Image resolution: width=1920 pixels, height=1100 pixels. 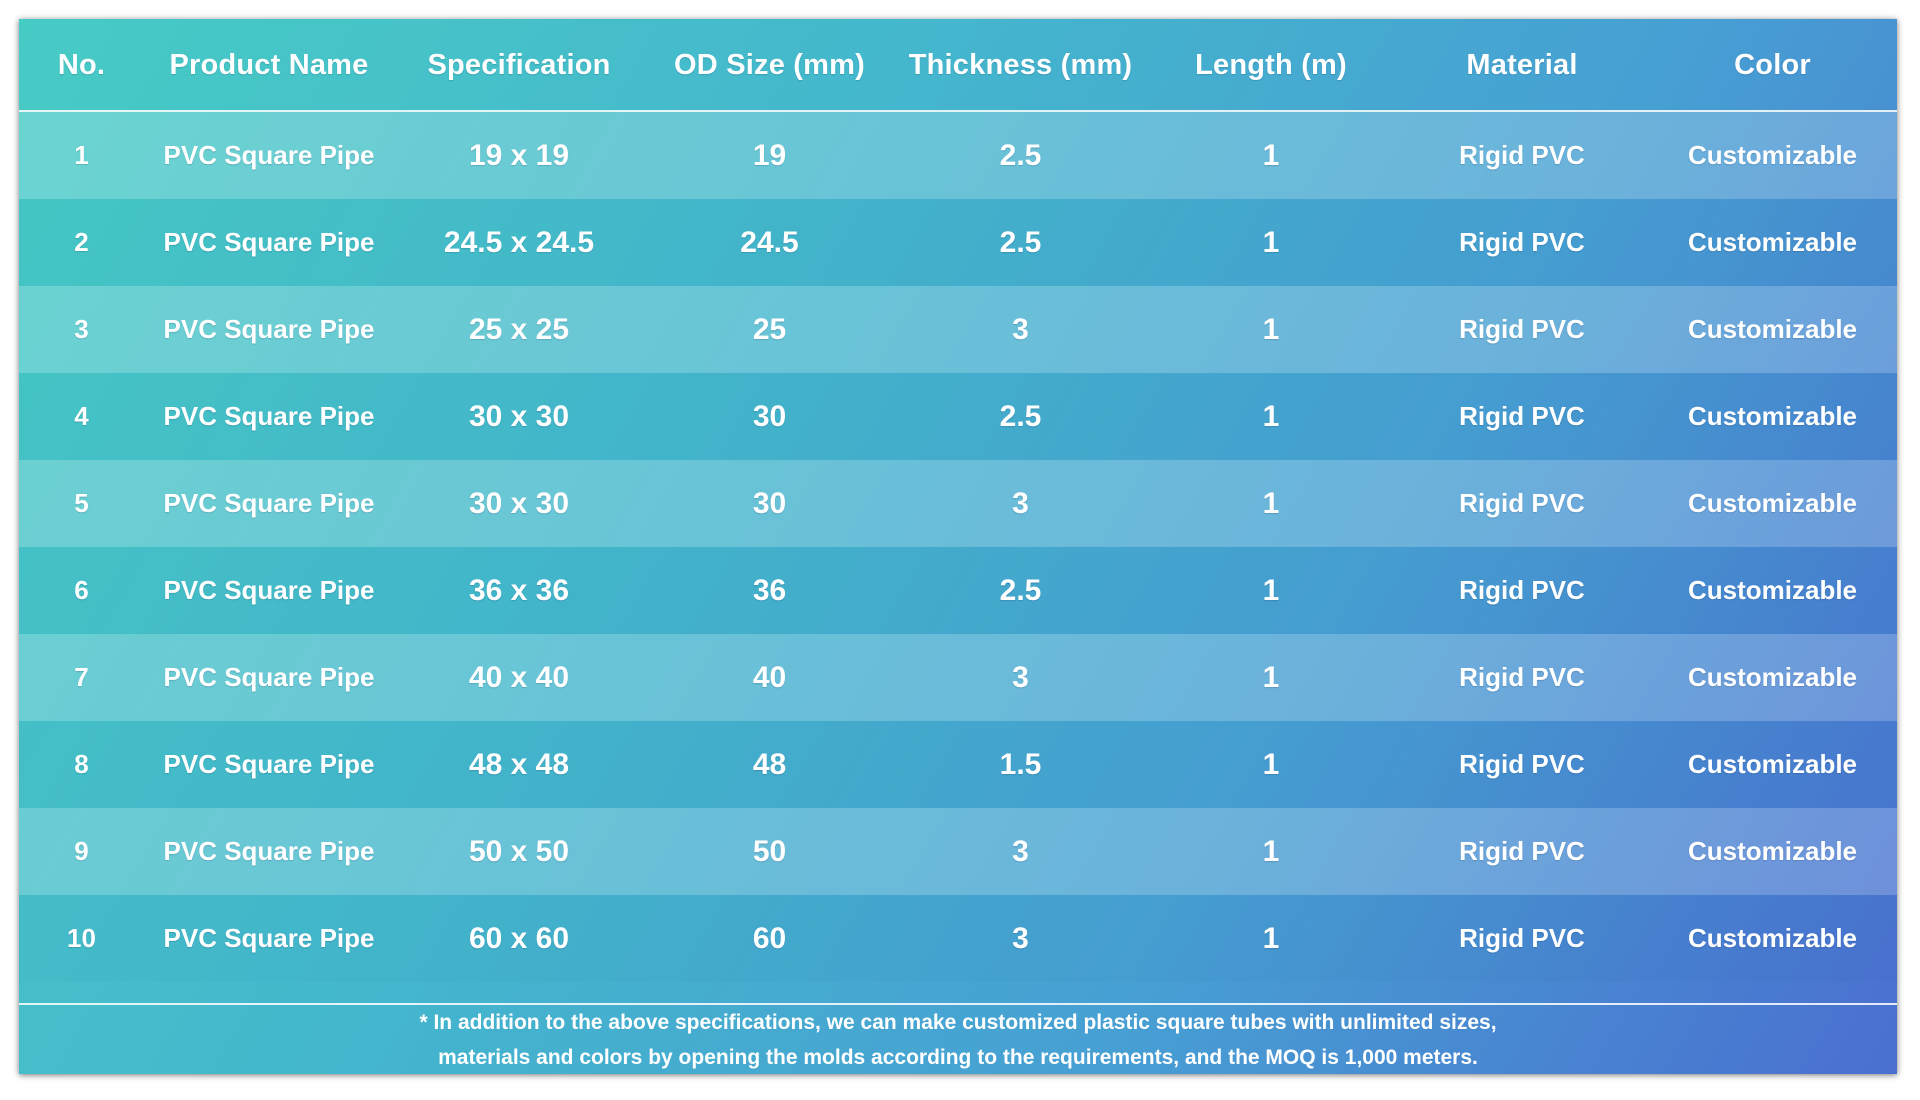 What do you see at coordinates (1020, 764) in the screenshot?
I see `cell-thickness: 1.5` at bounding box center [1020, 764].